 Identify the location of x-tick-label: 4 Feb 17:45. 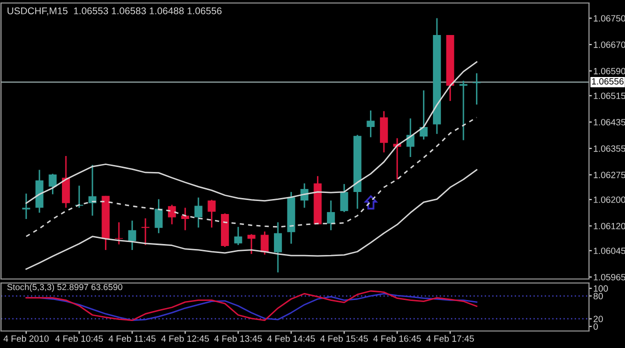
(450, 338).